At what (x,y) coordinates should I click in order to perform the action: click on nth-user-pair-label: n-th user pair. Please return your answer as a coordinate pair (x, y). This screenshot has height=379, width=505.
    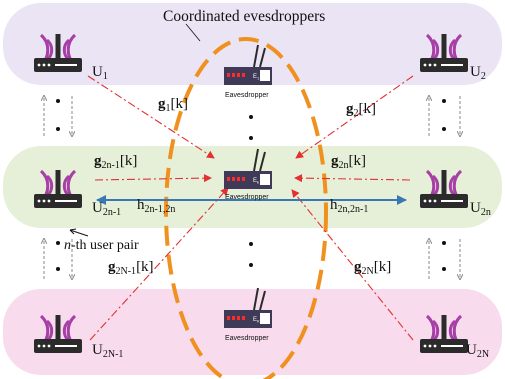
    Looking at the image, I should click on (101, 245).